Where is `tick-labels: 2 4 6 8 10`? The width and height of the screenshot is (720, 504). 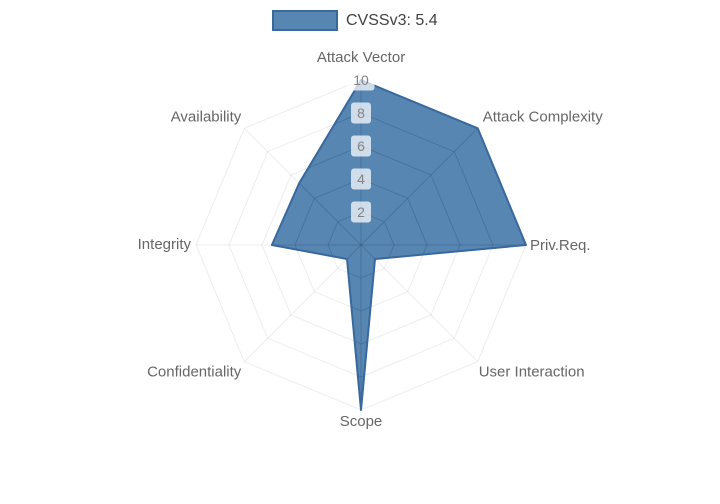 tick-labels: 2 4 6 8 10 is located at coordinates (361, 146).